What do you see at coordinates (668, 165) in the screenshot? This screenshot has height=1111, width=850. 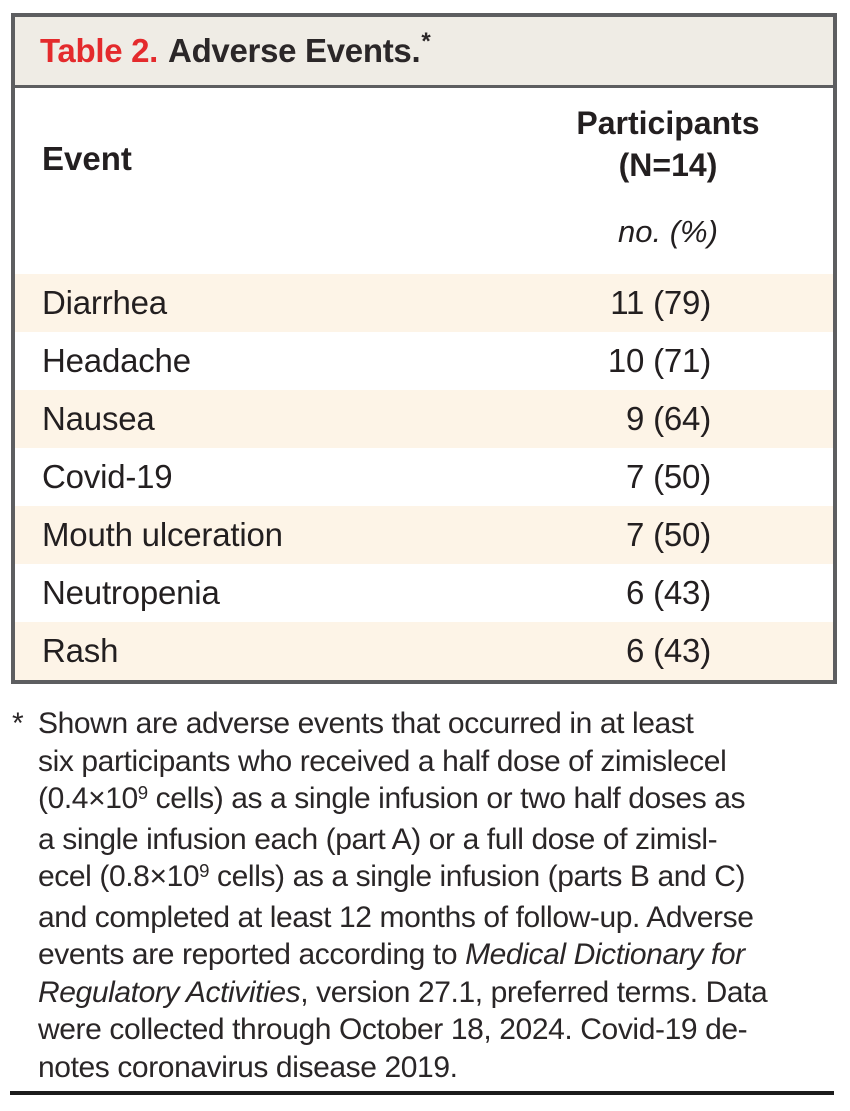 I see `participants-header-line2: (N=14)` at bounding box center [668, 165].